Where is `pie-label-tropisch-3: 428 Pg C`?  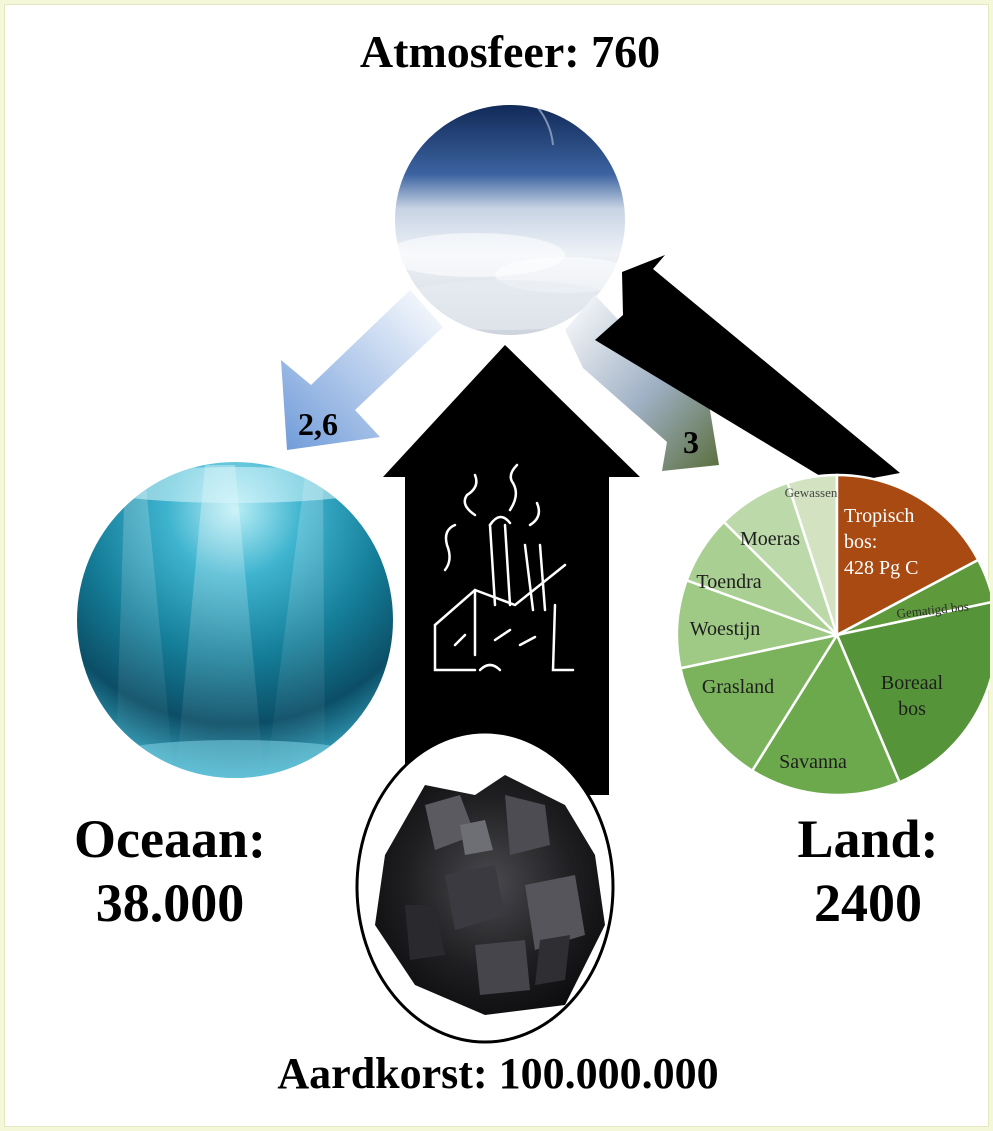 pie-label-tropisch-3: 428 Pg C is located at coordinates (881, 568).